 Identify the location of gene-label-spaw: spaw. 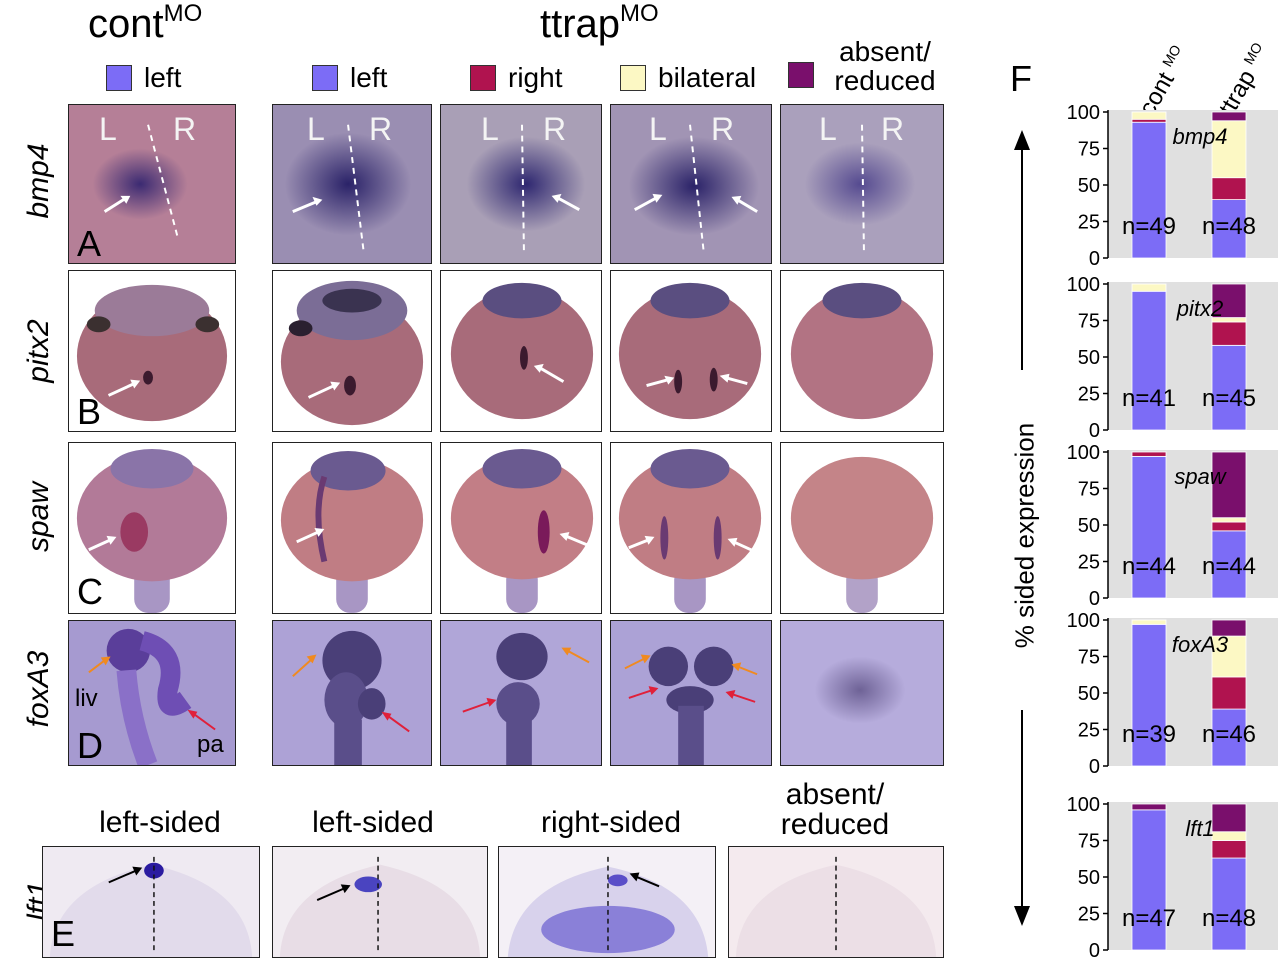
(38, 517).